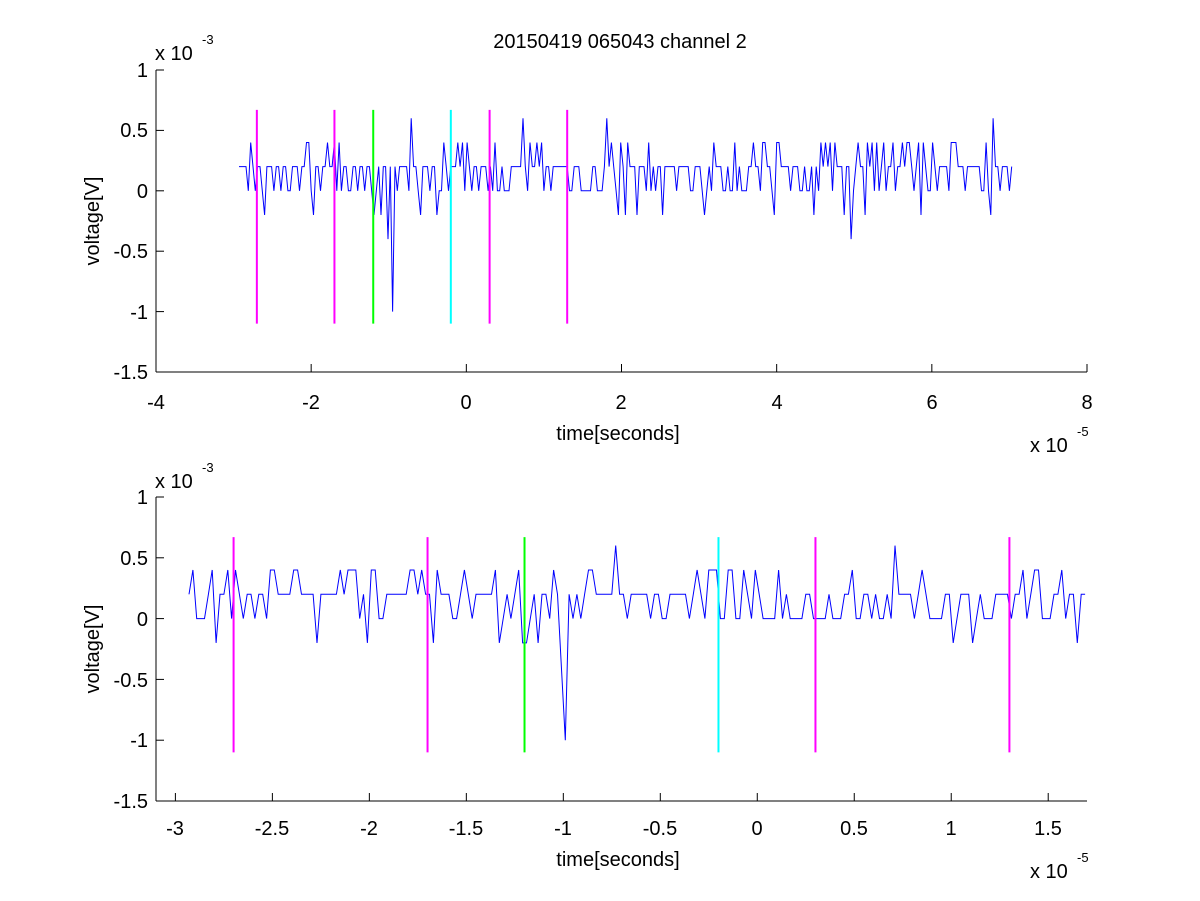 This screenshot has width=1200, height=901. I want to click on top-x-tick-label: -4, so click(156, 403).